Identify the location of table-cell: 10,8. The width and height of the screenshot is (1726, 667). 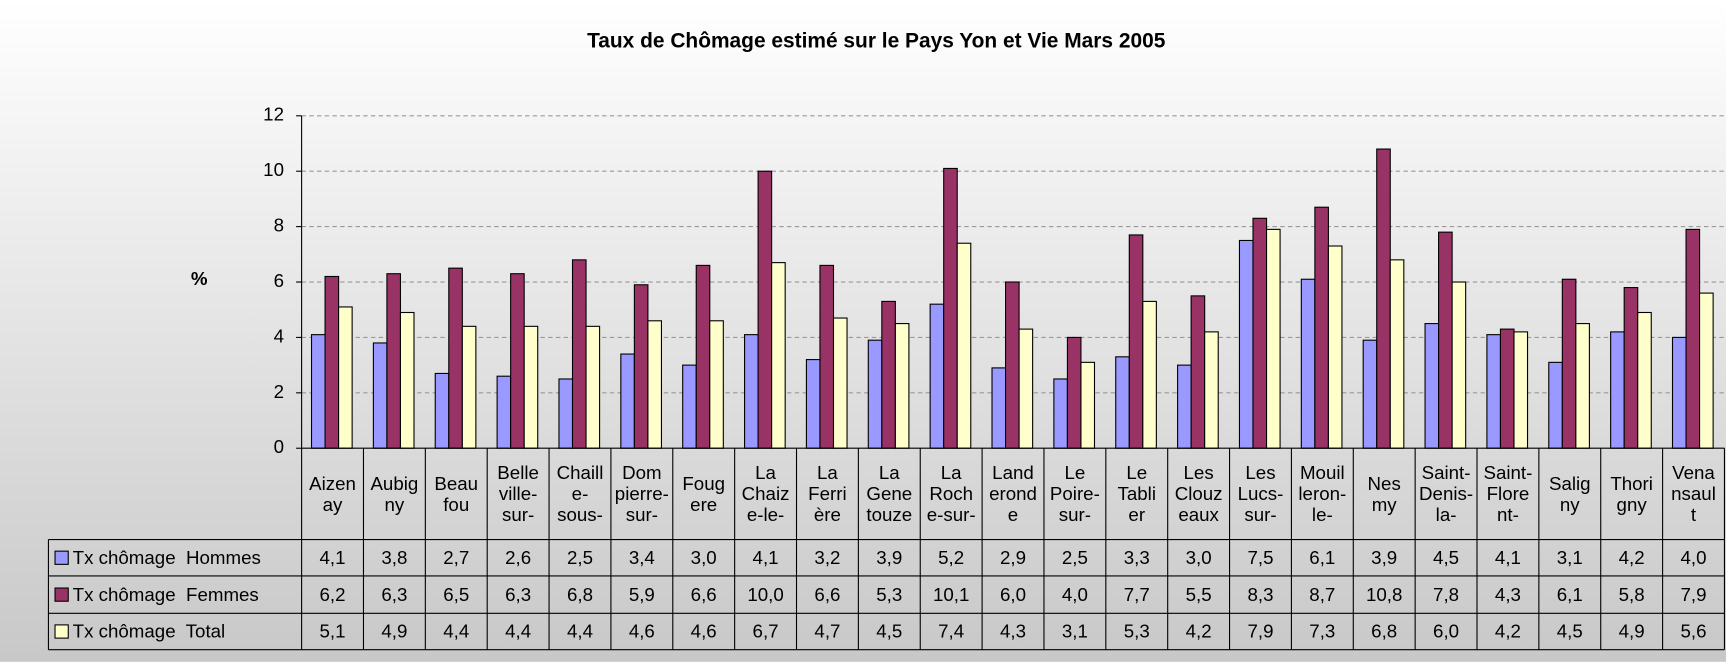
(1384, 594).